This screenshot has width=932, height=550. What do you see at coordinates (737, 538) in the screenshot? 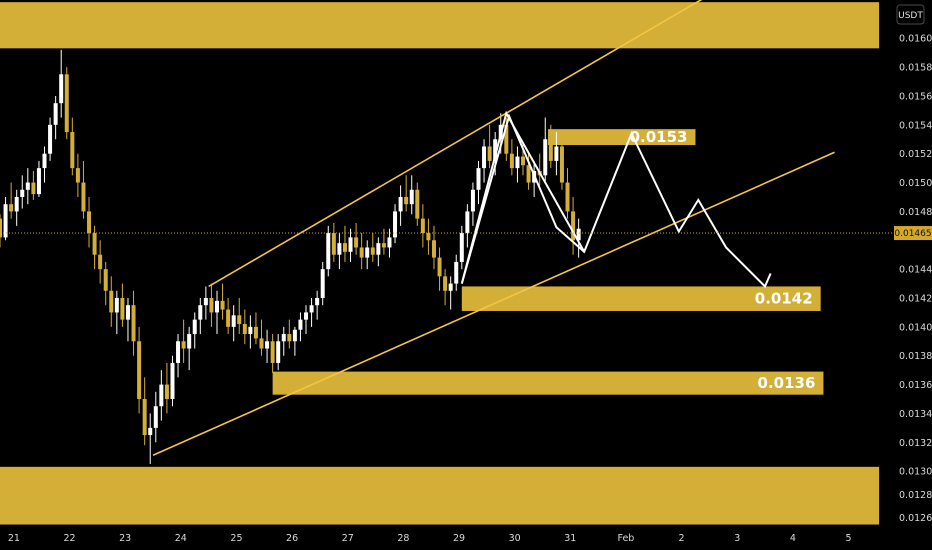
I see `time-tick-label: 3` at bounding box center [737, 538].